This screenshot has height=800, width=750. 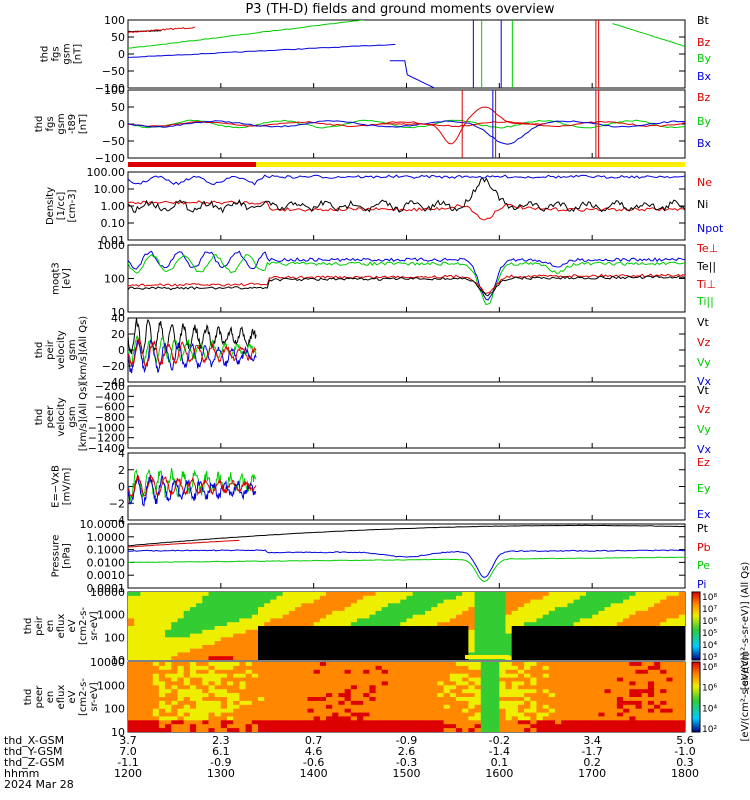 What do you see at coordinates (745, 696) in the screenshot?
I see `svg-text: [eV/(cm²-s-sr-eV)]` at bounding box center [745, 696].